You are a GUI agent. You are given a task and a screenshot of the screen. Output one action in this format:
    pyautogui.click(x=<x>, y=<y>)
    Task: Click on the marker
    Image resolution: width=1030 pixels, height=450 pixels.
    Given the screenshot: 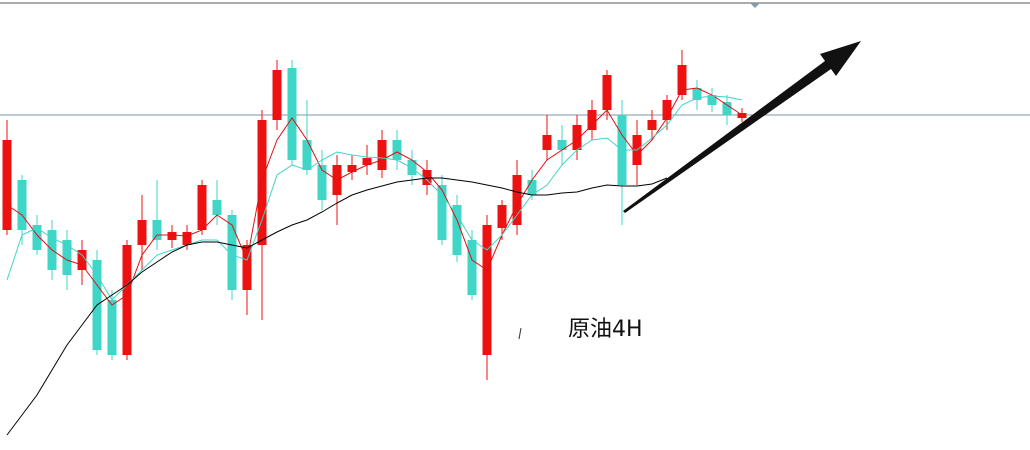 What is the action you would take?
    pyautogui.click(x=755, y=5)
    